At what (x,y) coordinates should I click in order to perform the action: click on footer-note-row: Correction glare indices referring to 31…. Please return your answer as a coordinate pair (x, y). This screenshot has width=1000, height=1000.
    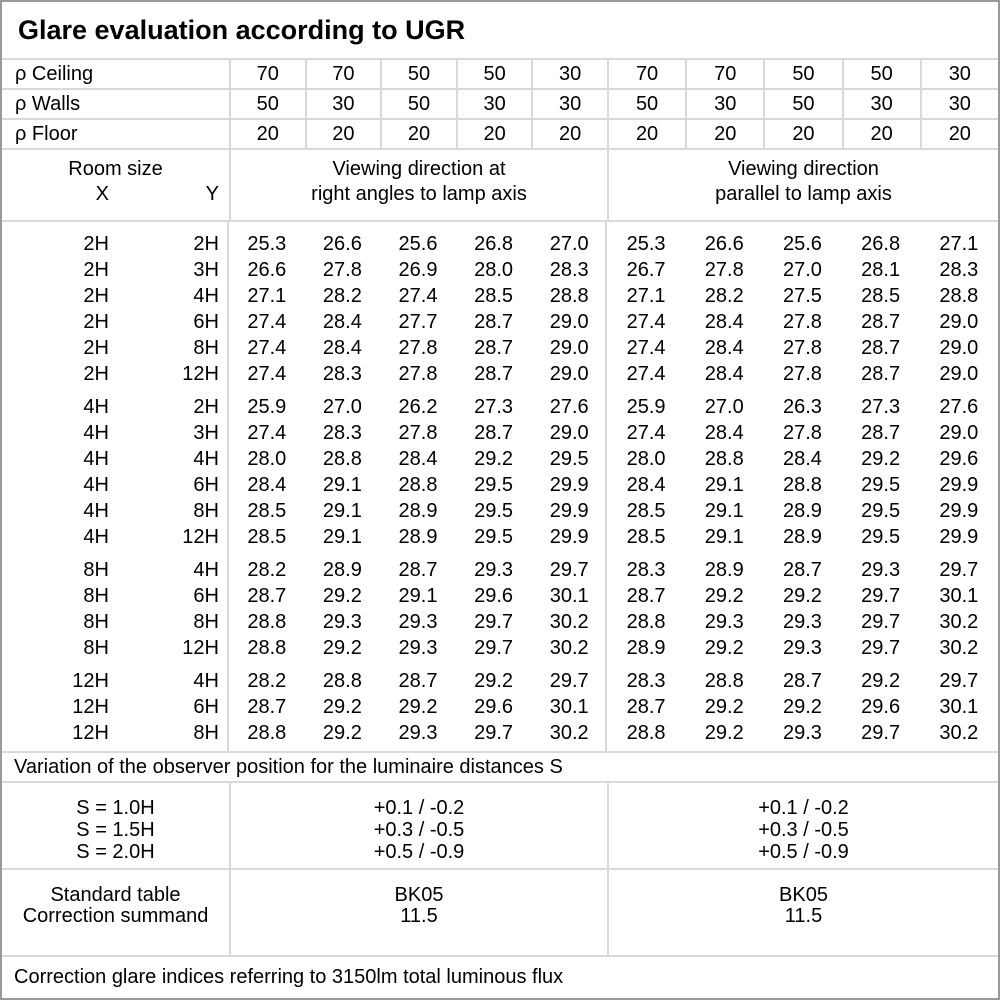
    Looking at the image, I should click on (500, 977).